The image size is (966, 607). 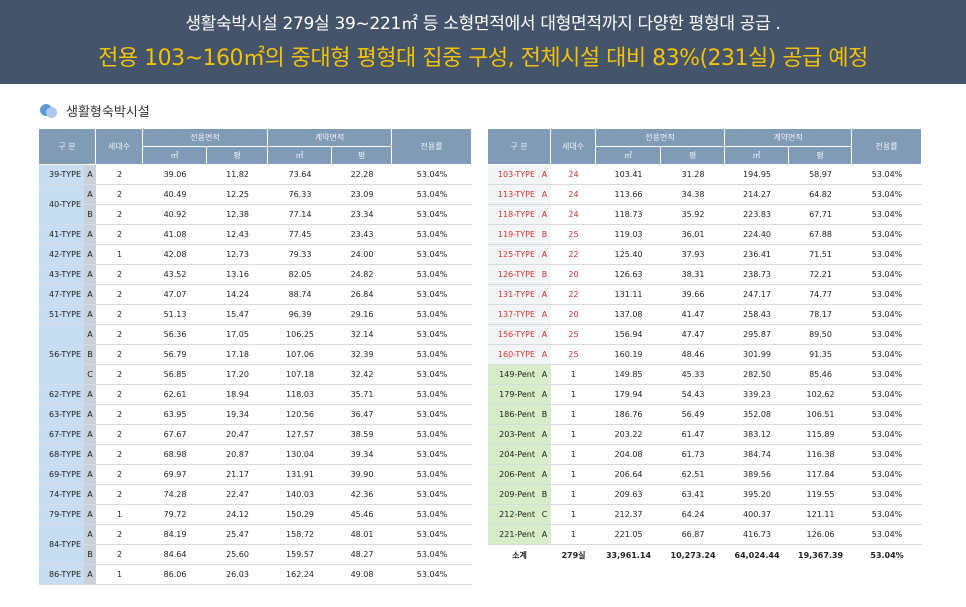 I want to click on cell-ex-pyeong: 12.25, so click(x=238, y=195).